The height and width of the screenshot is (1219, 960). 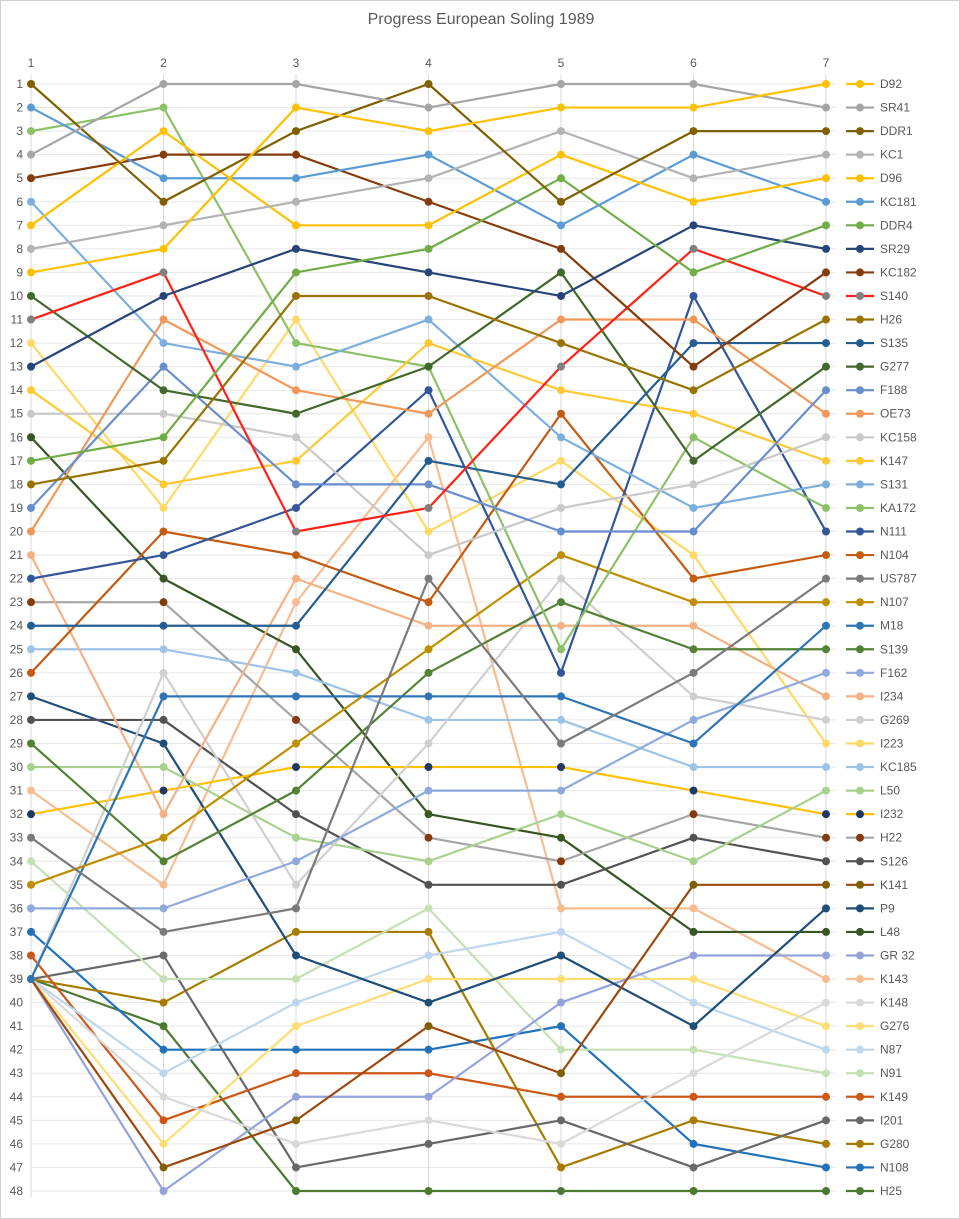 I want to click on legend-marker-D92, so click(x=860, y=84).